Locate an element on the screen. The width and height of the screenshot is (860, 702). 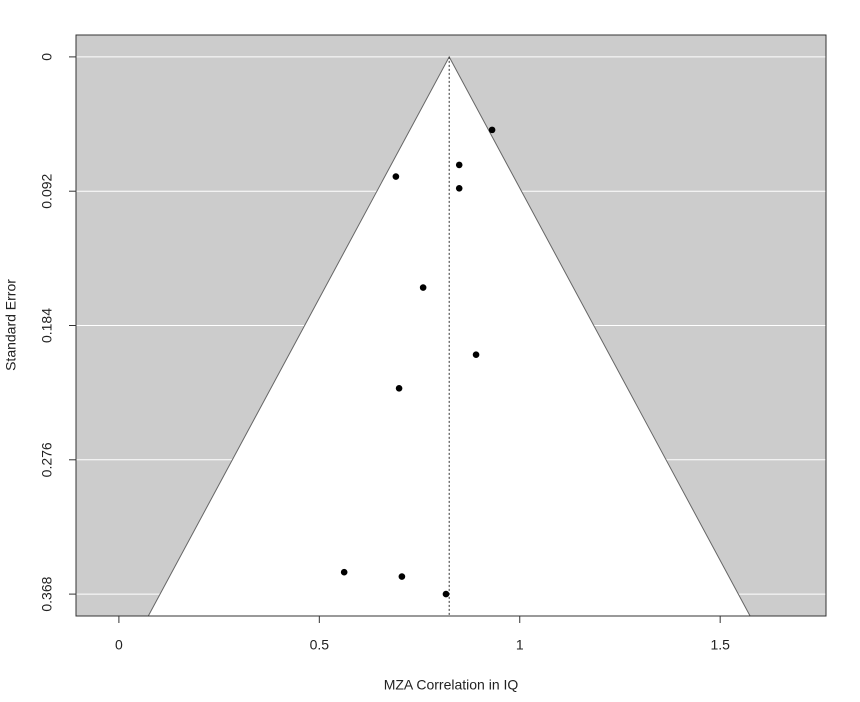
y-tick-label: 0.184 is located at coordinates (47, 325).